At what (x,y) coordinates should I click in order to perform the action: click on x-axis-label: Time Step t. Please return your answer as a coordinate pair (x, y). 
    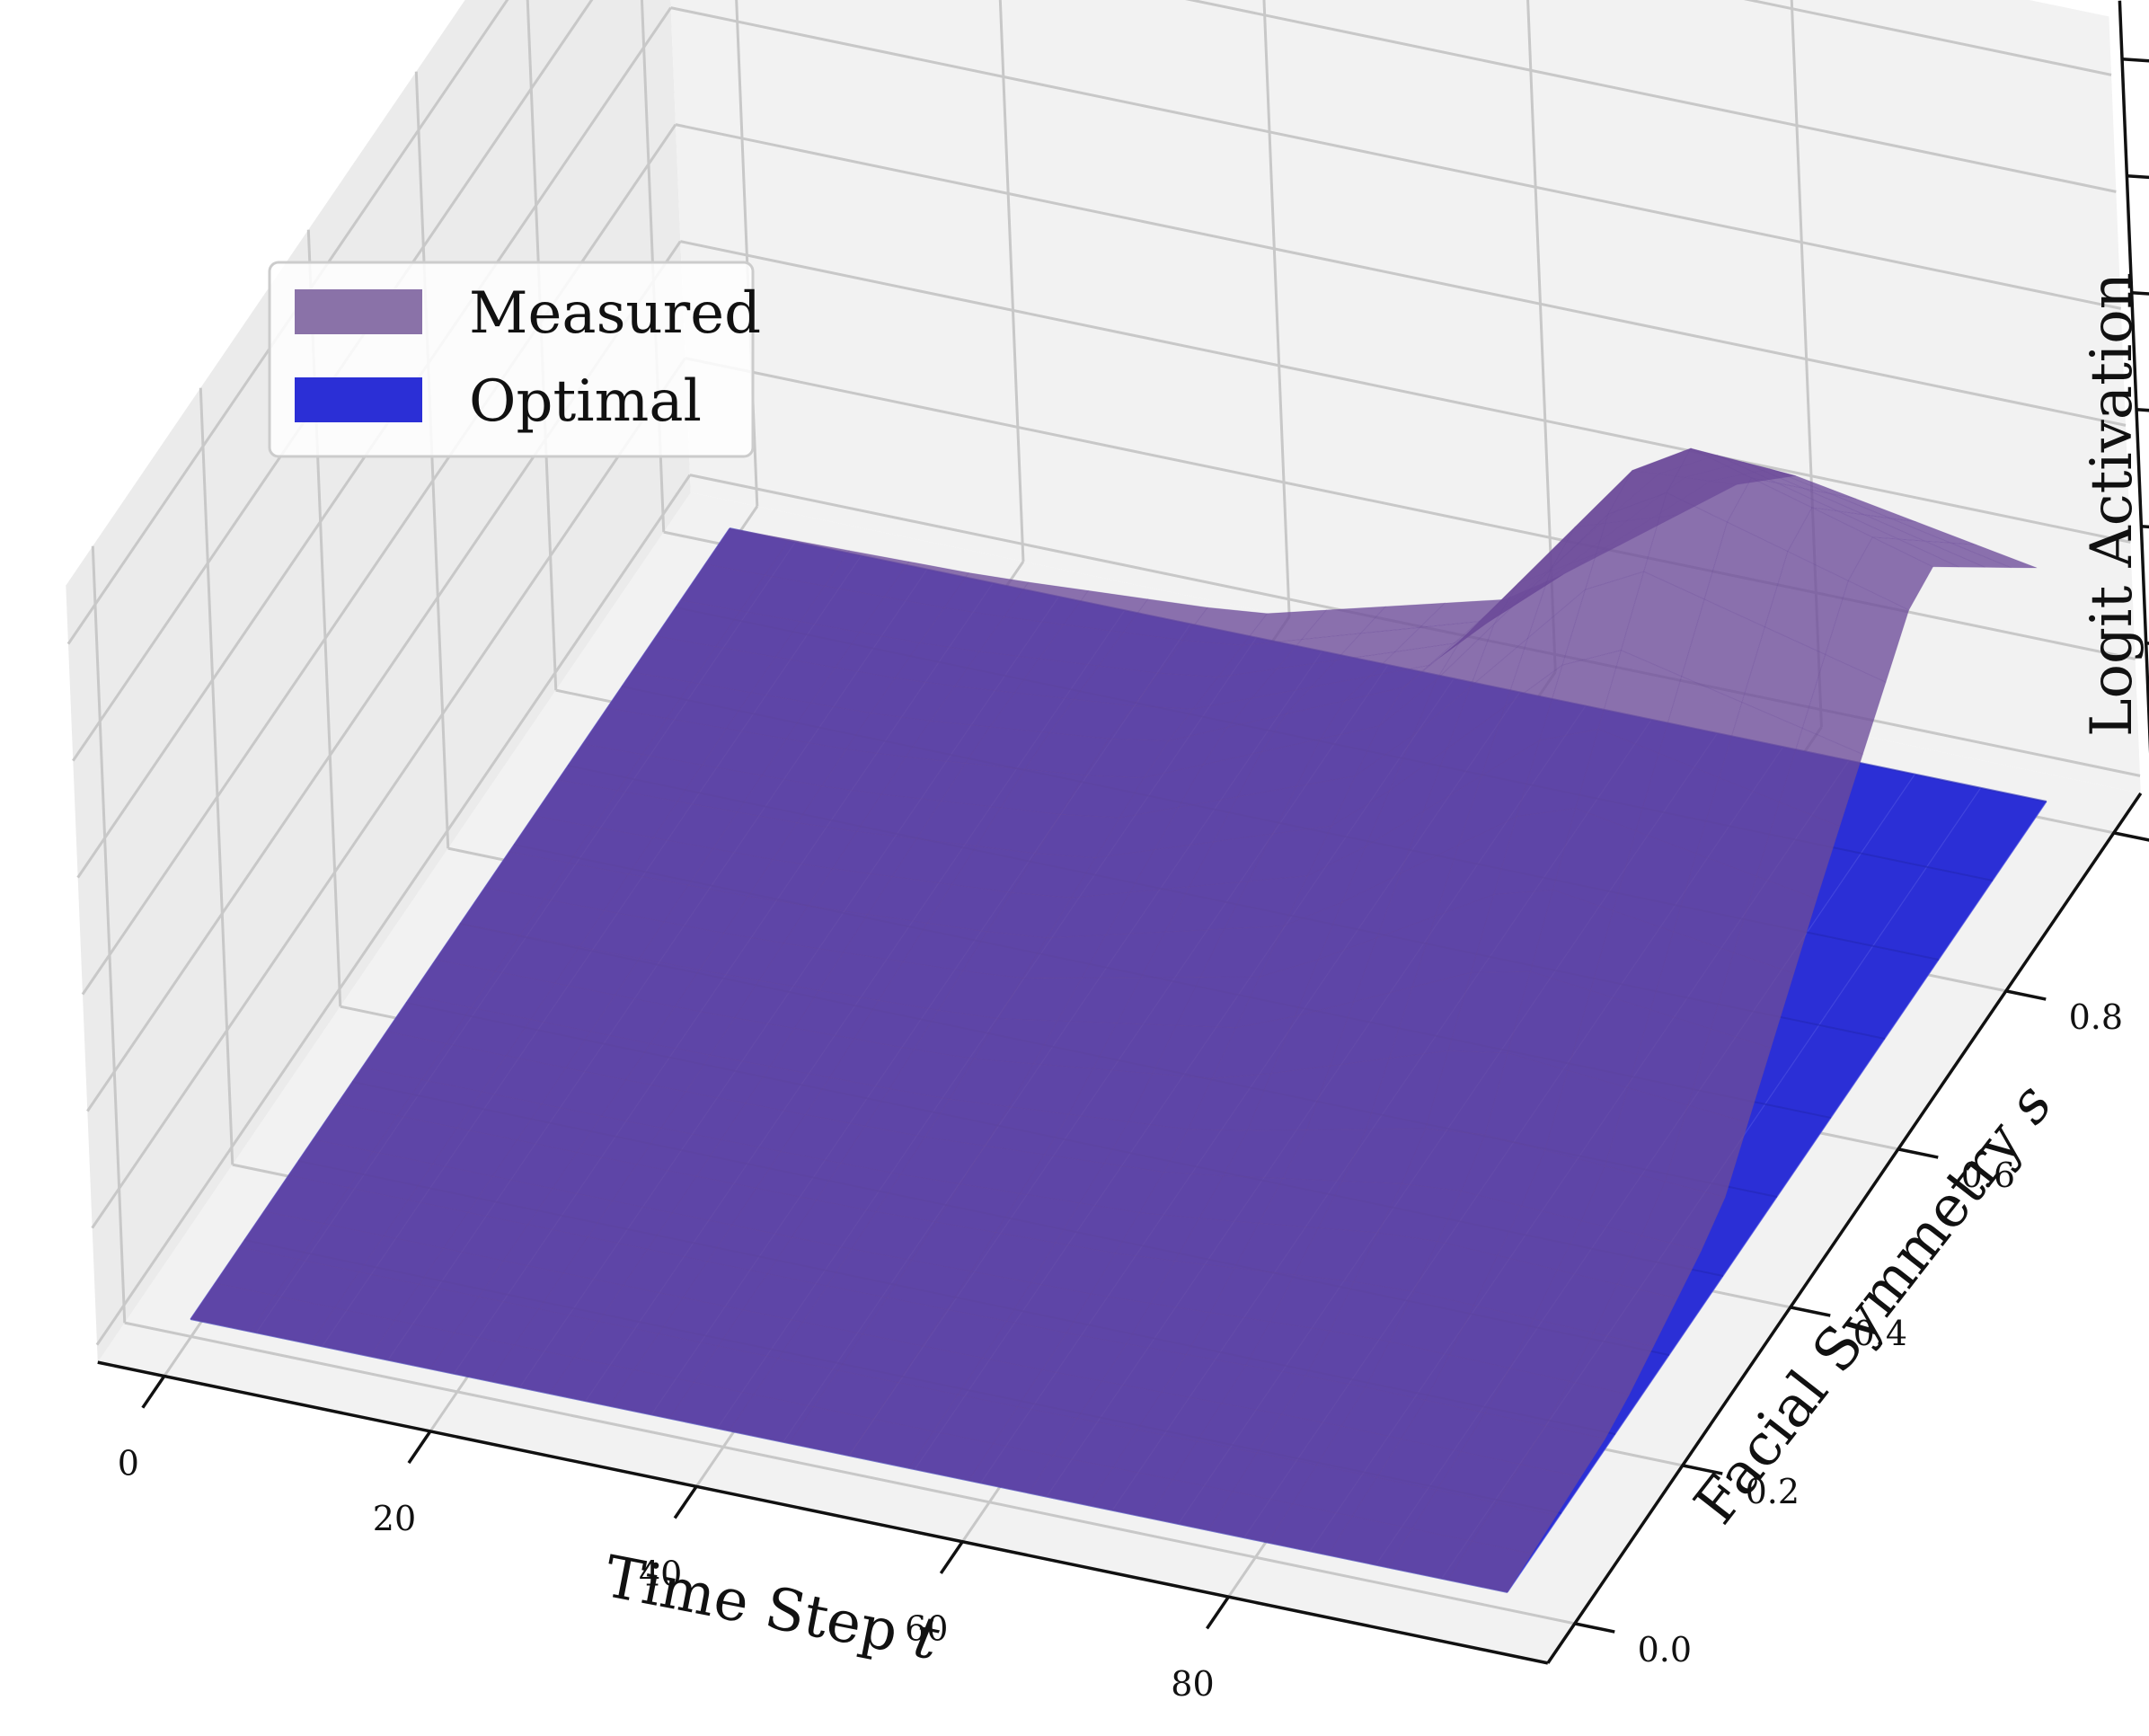
    Looking at the image, I should click on (771, 1609).